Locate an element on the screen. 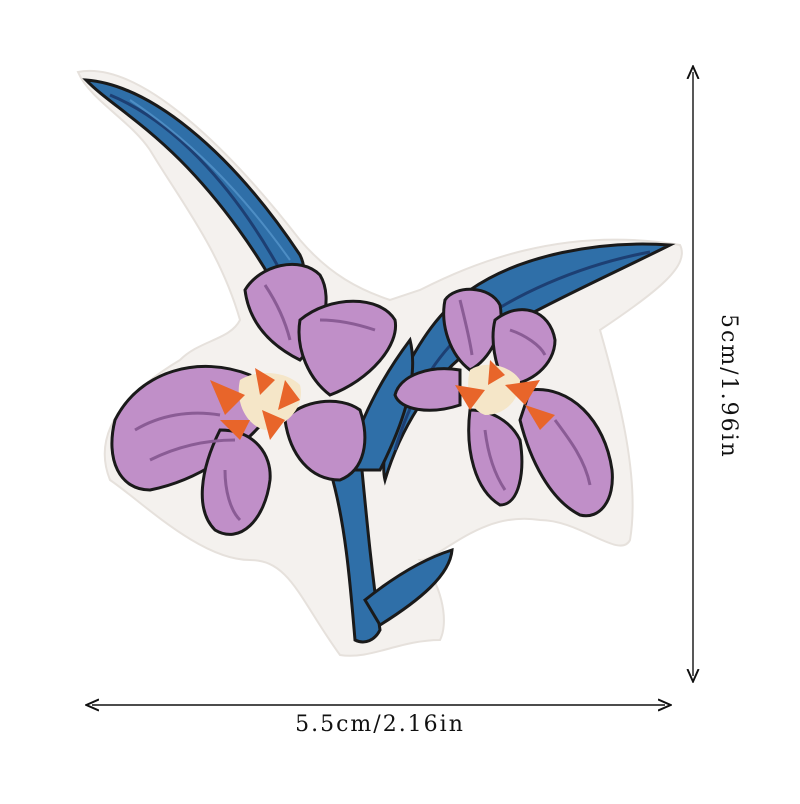 The image size is (800, 804). width-label: 5.5cm/2.16in is located at coordinates (380, 724).